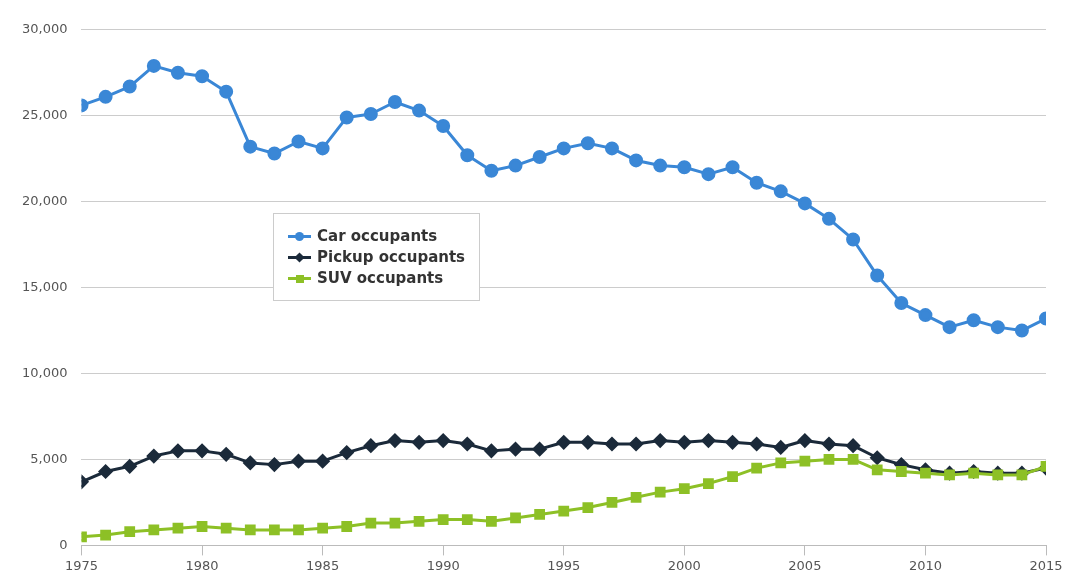 This screenshot has height=585, width=1074. I want to click on y-tick-label: 20,000, so click(44, 201).